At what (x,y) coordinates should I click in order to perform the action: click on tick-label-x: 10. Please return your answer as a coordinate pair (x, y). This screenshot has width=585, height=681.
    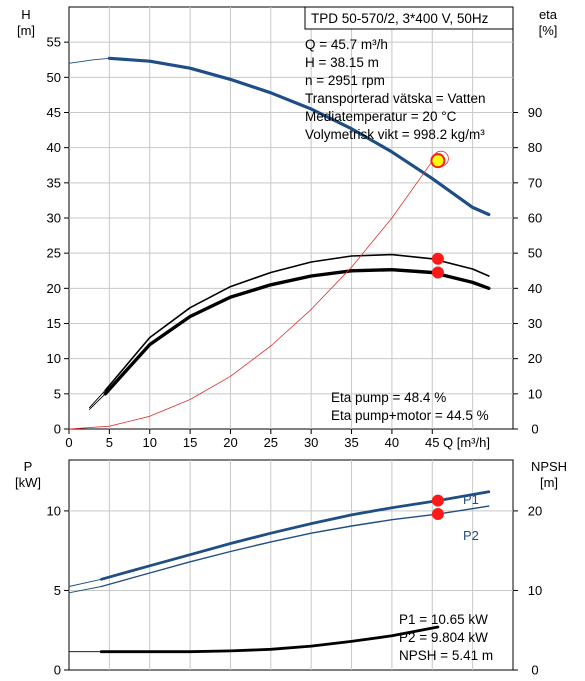
    Looking at the image, I should click on (149, 442).